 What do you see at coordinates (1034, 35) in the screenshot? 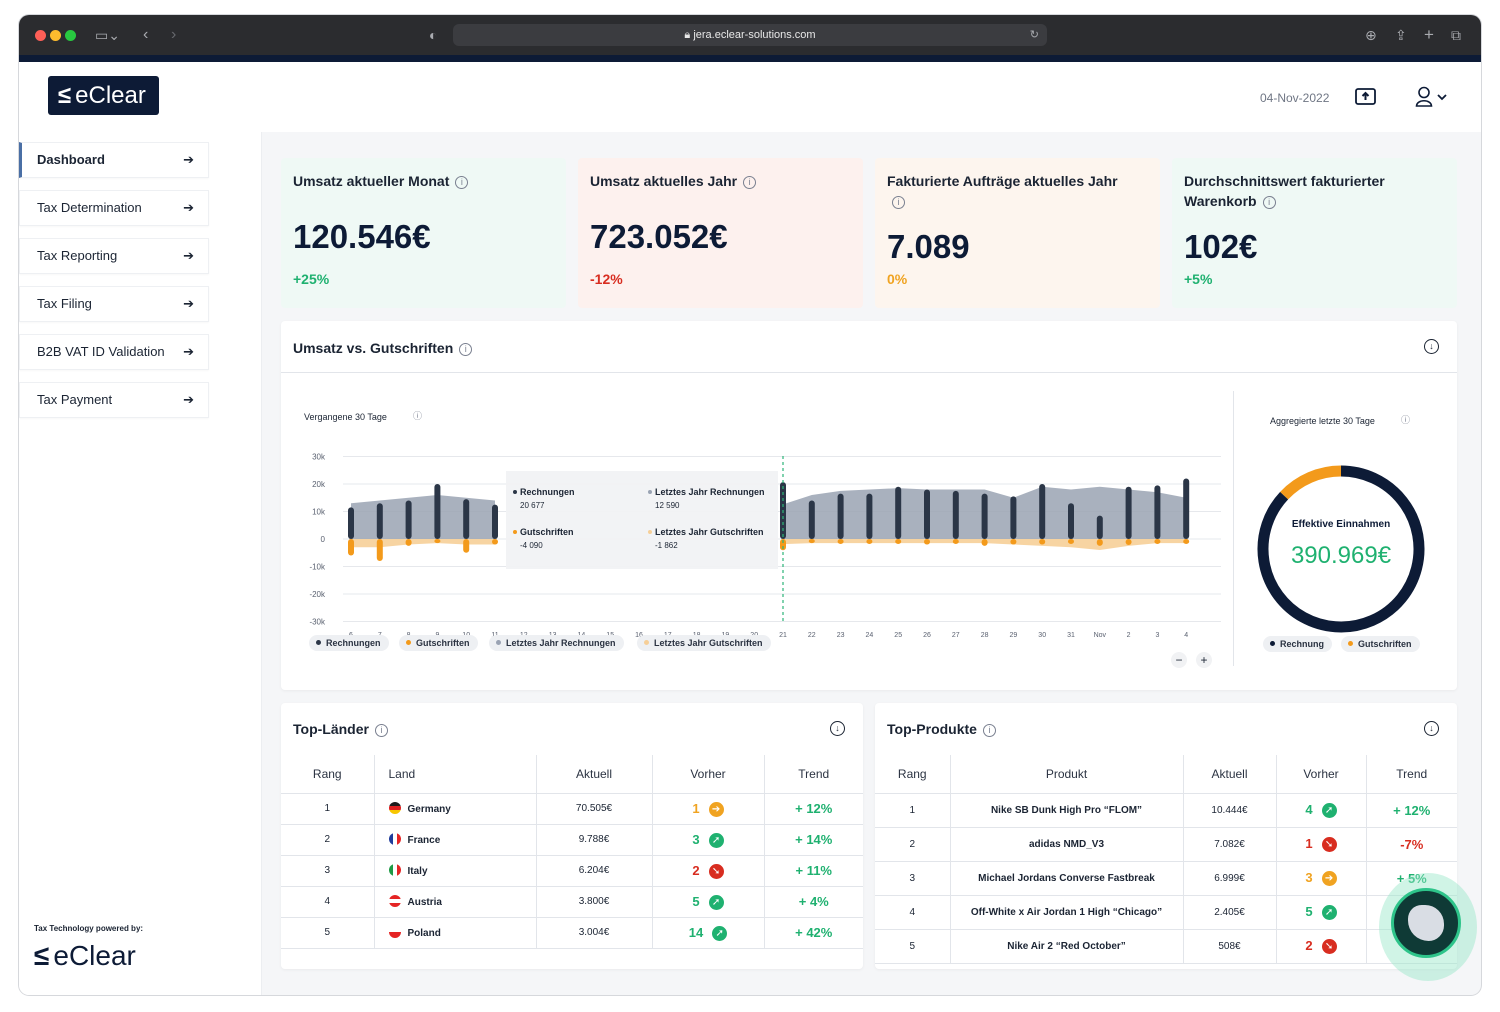
I see `reload-icon: ↻` at bounding box center [1034, 35].